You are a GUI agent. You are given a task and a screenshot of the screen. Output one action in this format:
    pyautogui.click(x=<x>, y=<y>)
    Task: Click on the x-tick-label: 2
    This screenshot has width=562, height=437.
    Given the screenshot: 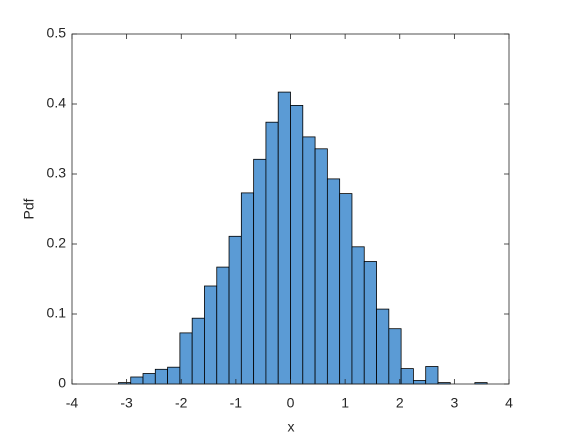 What is the action you would take?
    pyautogui.click(x=400, y=403)
    